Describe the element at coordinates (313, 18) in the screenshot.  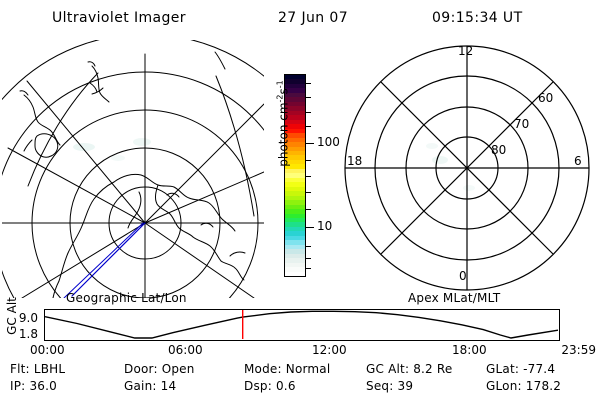
I see `observation-date: 27 Jun 07` at that location.